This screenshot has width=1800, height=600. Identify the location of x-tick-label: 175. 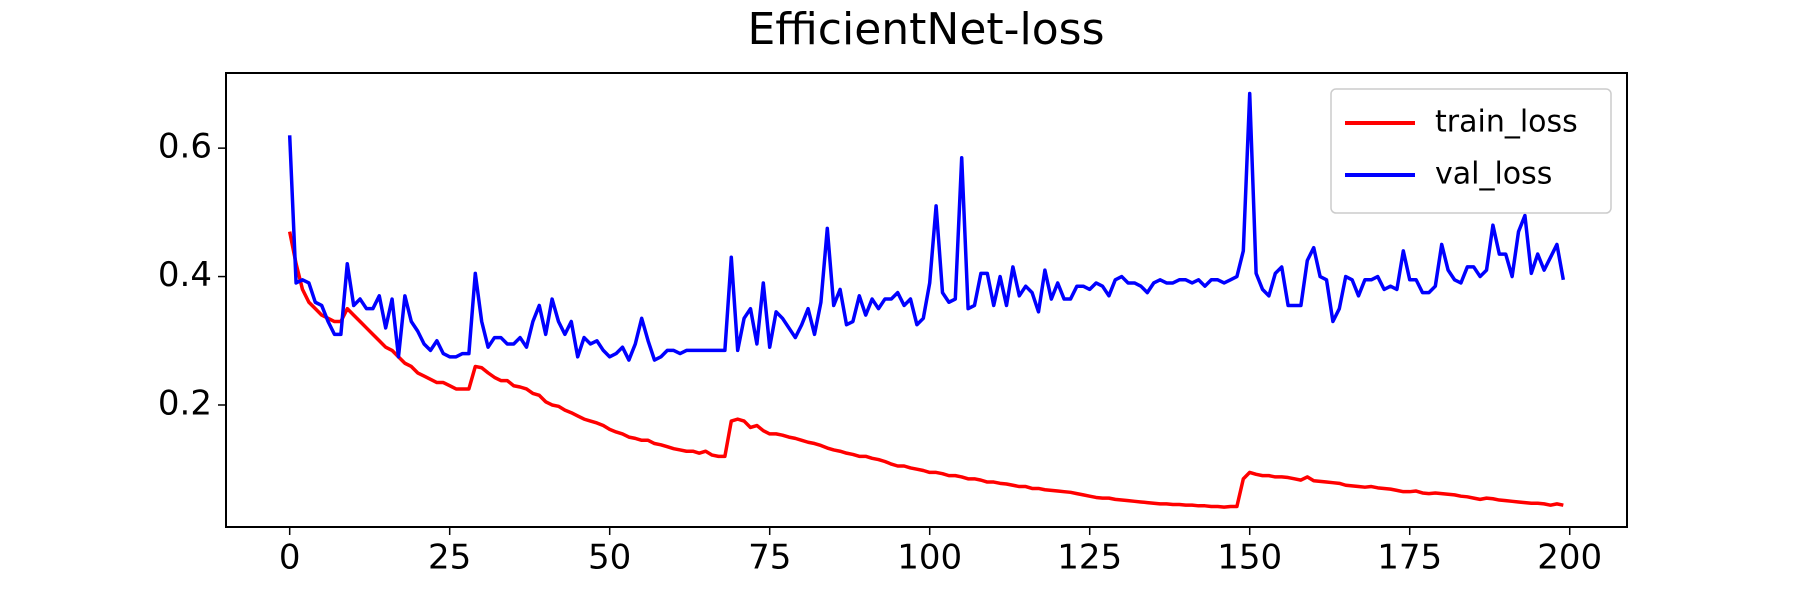
(1409, 558).